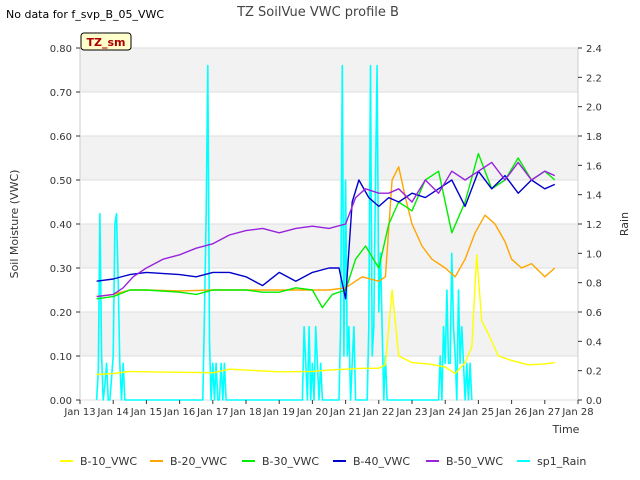  What do you see at coordinates (594, 108) in the screenshot?
I see `y2-tick-label: 2.0` at bounding box center [594, 108].